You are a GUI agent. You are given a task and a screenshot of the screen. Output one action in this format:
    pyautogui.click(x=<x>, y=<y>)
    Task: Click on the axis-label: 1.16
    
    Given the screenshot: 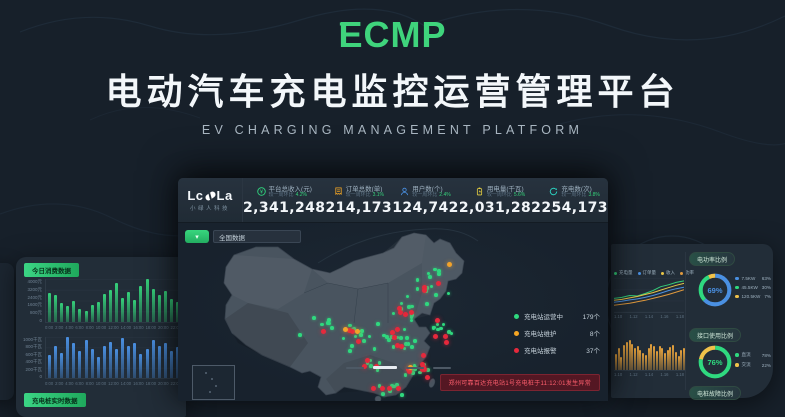 What is the action you would take?
    pyautogui.click(x=664, y=316)
    